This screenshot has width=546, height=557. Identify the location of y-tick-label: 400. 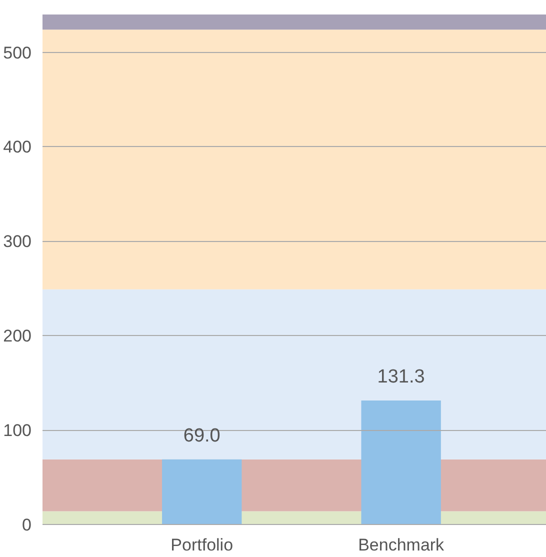
(17, 147).